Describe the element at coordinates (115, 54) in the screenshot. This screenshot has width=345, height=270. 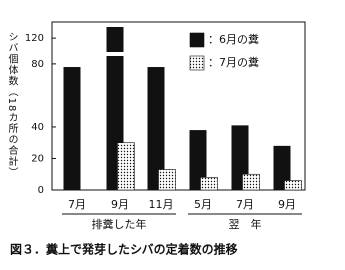
I see `axis-break` at that location.